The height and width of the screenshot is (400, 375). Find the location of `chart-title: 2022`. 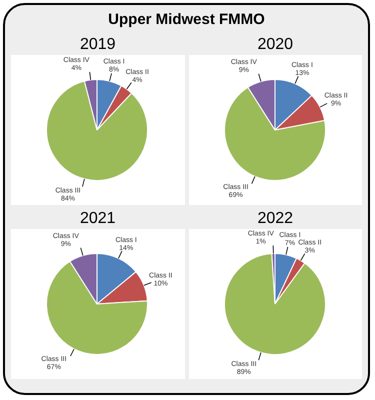

chart-title: 2022 is located at coordinates (275, 219).